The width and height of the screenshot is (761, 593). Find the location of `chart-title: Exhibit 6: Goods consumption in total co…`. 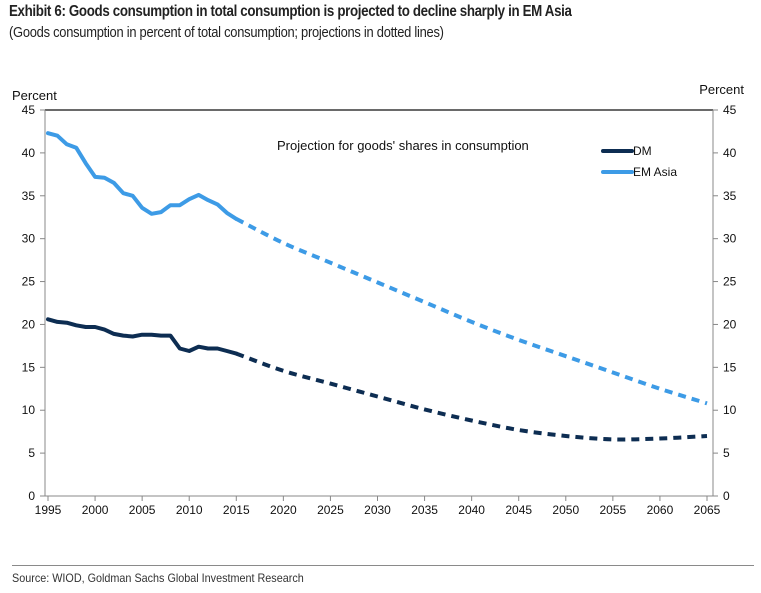

chart-title: Exhibit 6: Goods consumption in total co… is located at coordinates (290, 11).